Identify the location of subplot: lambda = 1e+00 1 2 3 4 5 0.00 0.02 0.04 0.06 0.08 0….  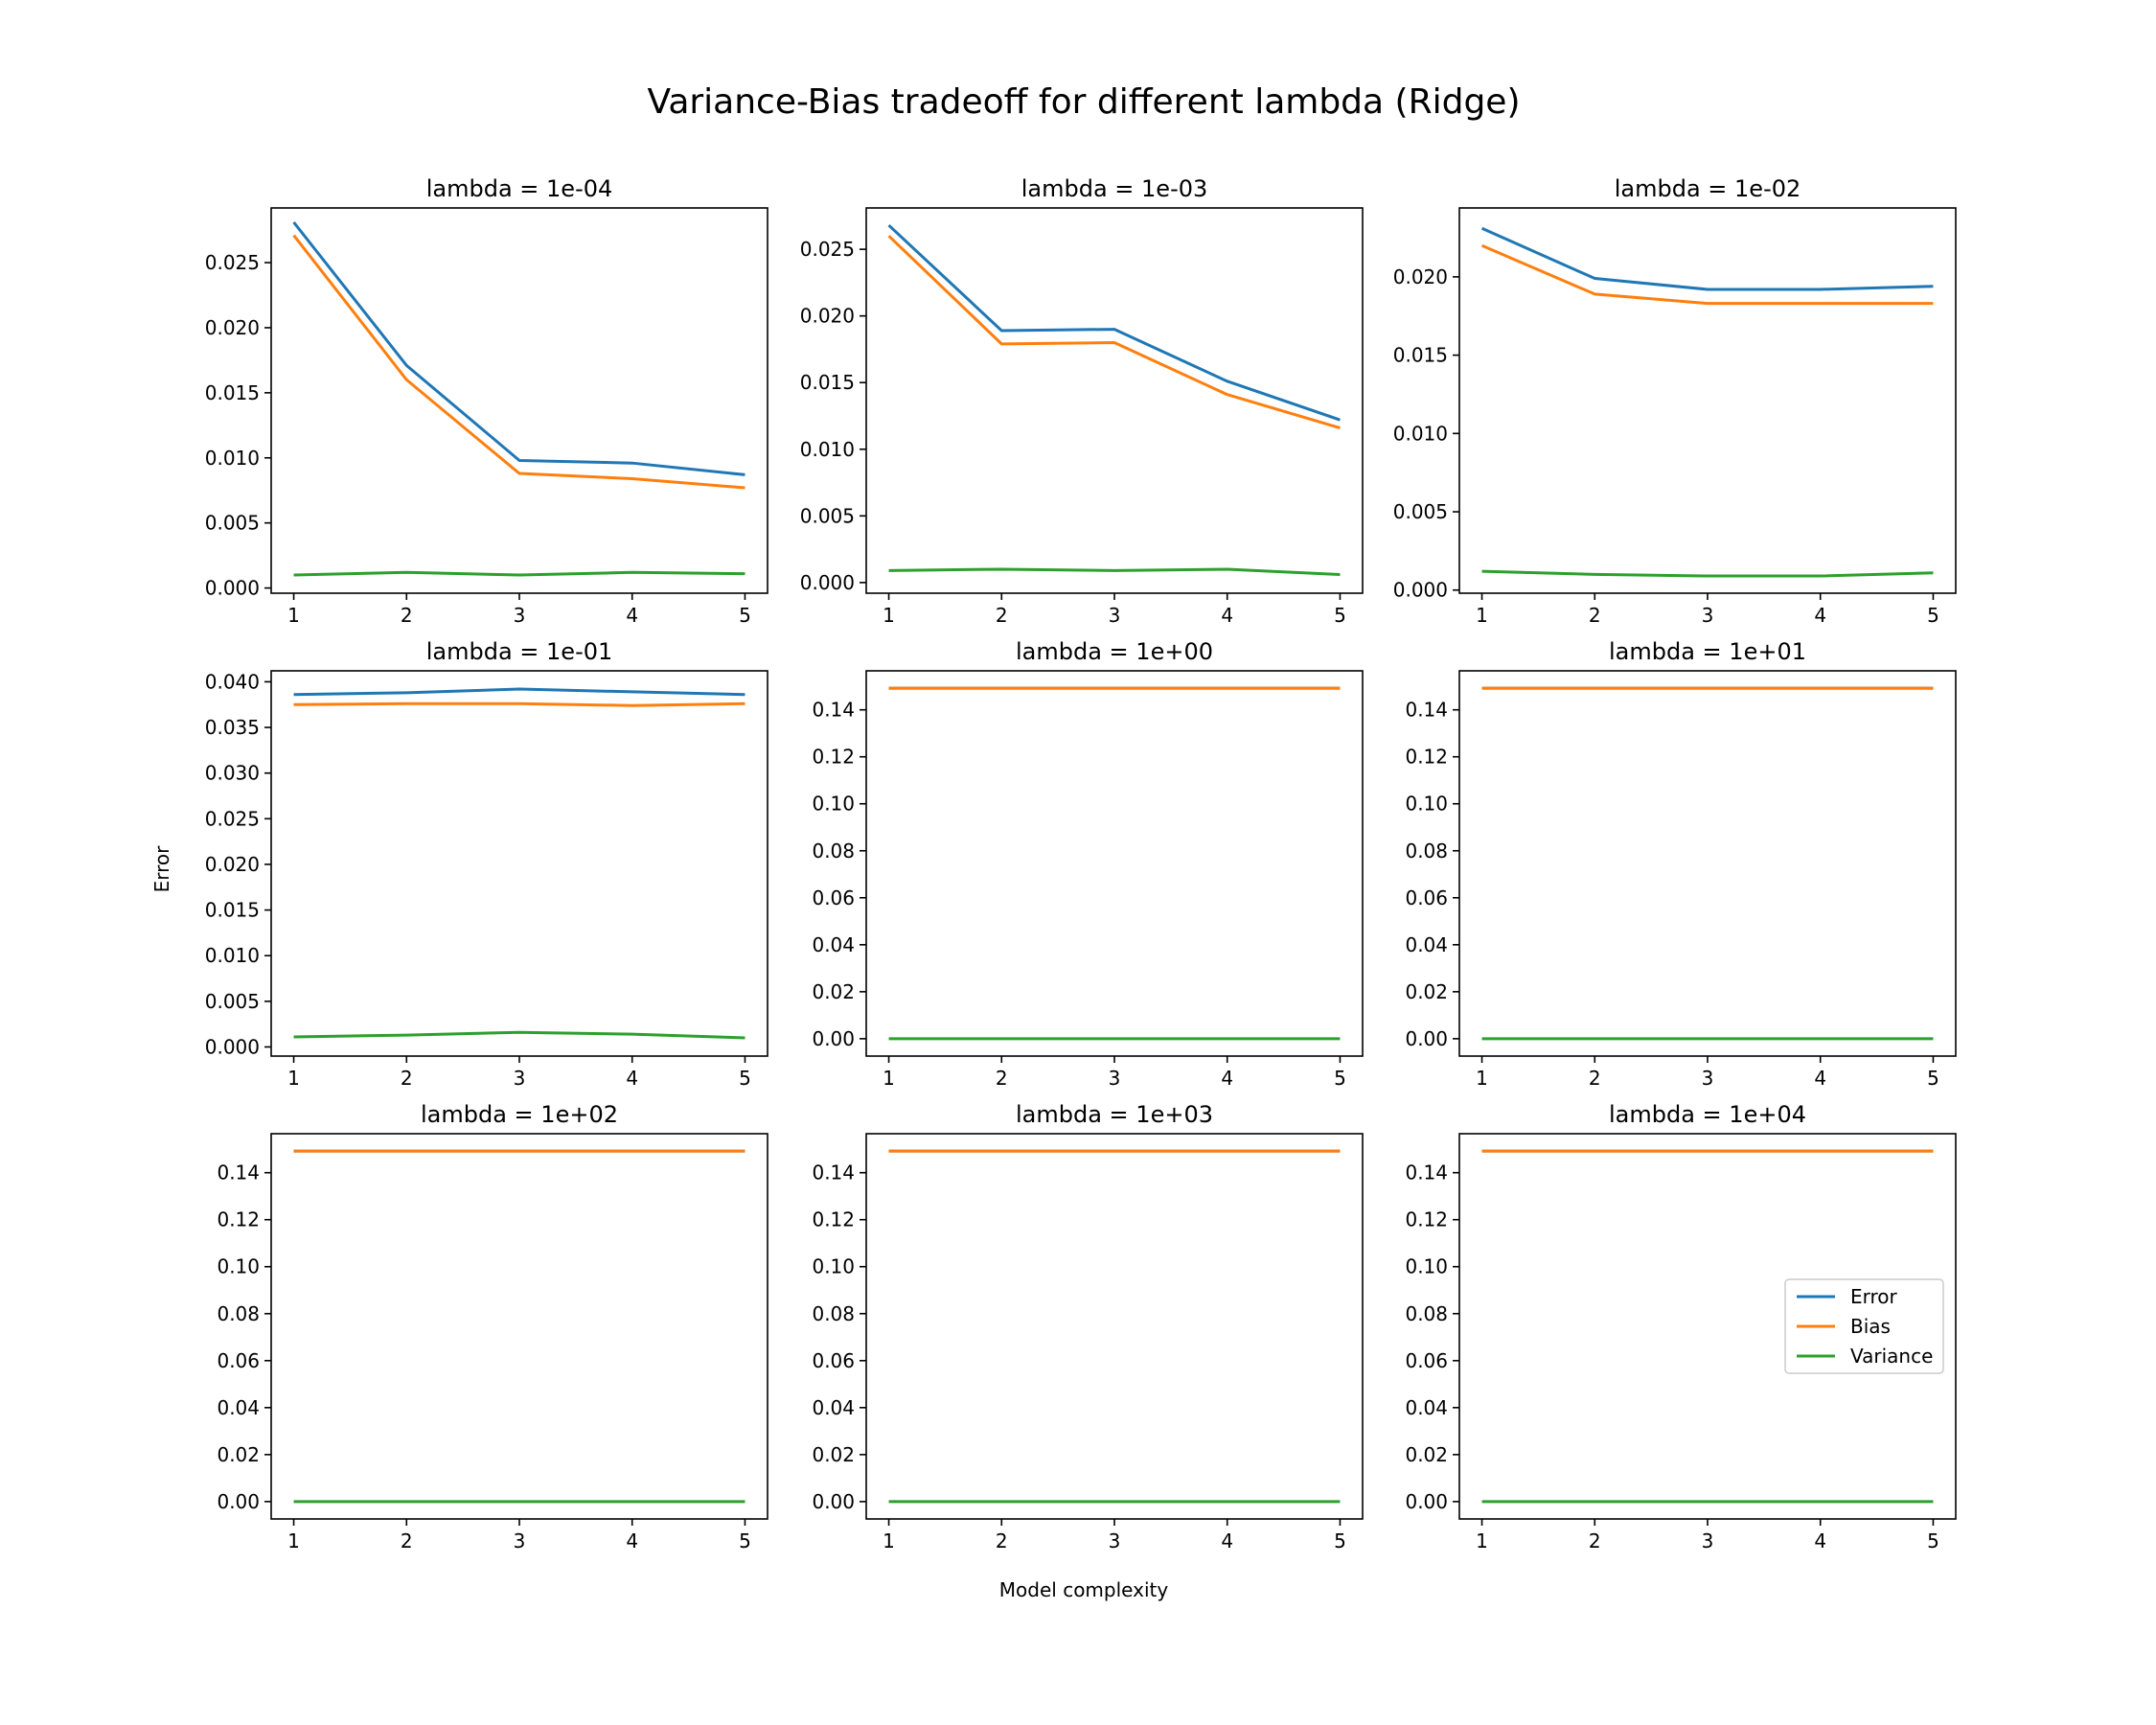
(1088, 864).